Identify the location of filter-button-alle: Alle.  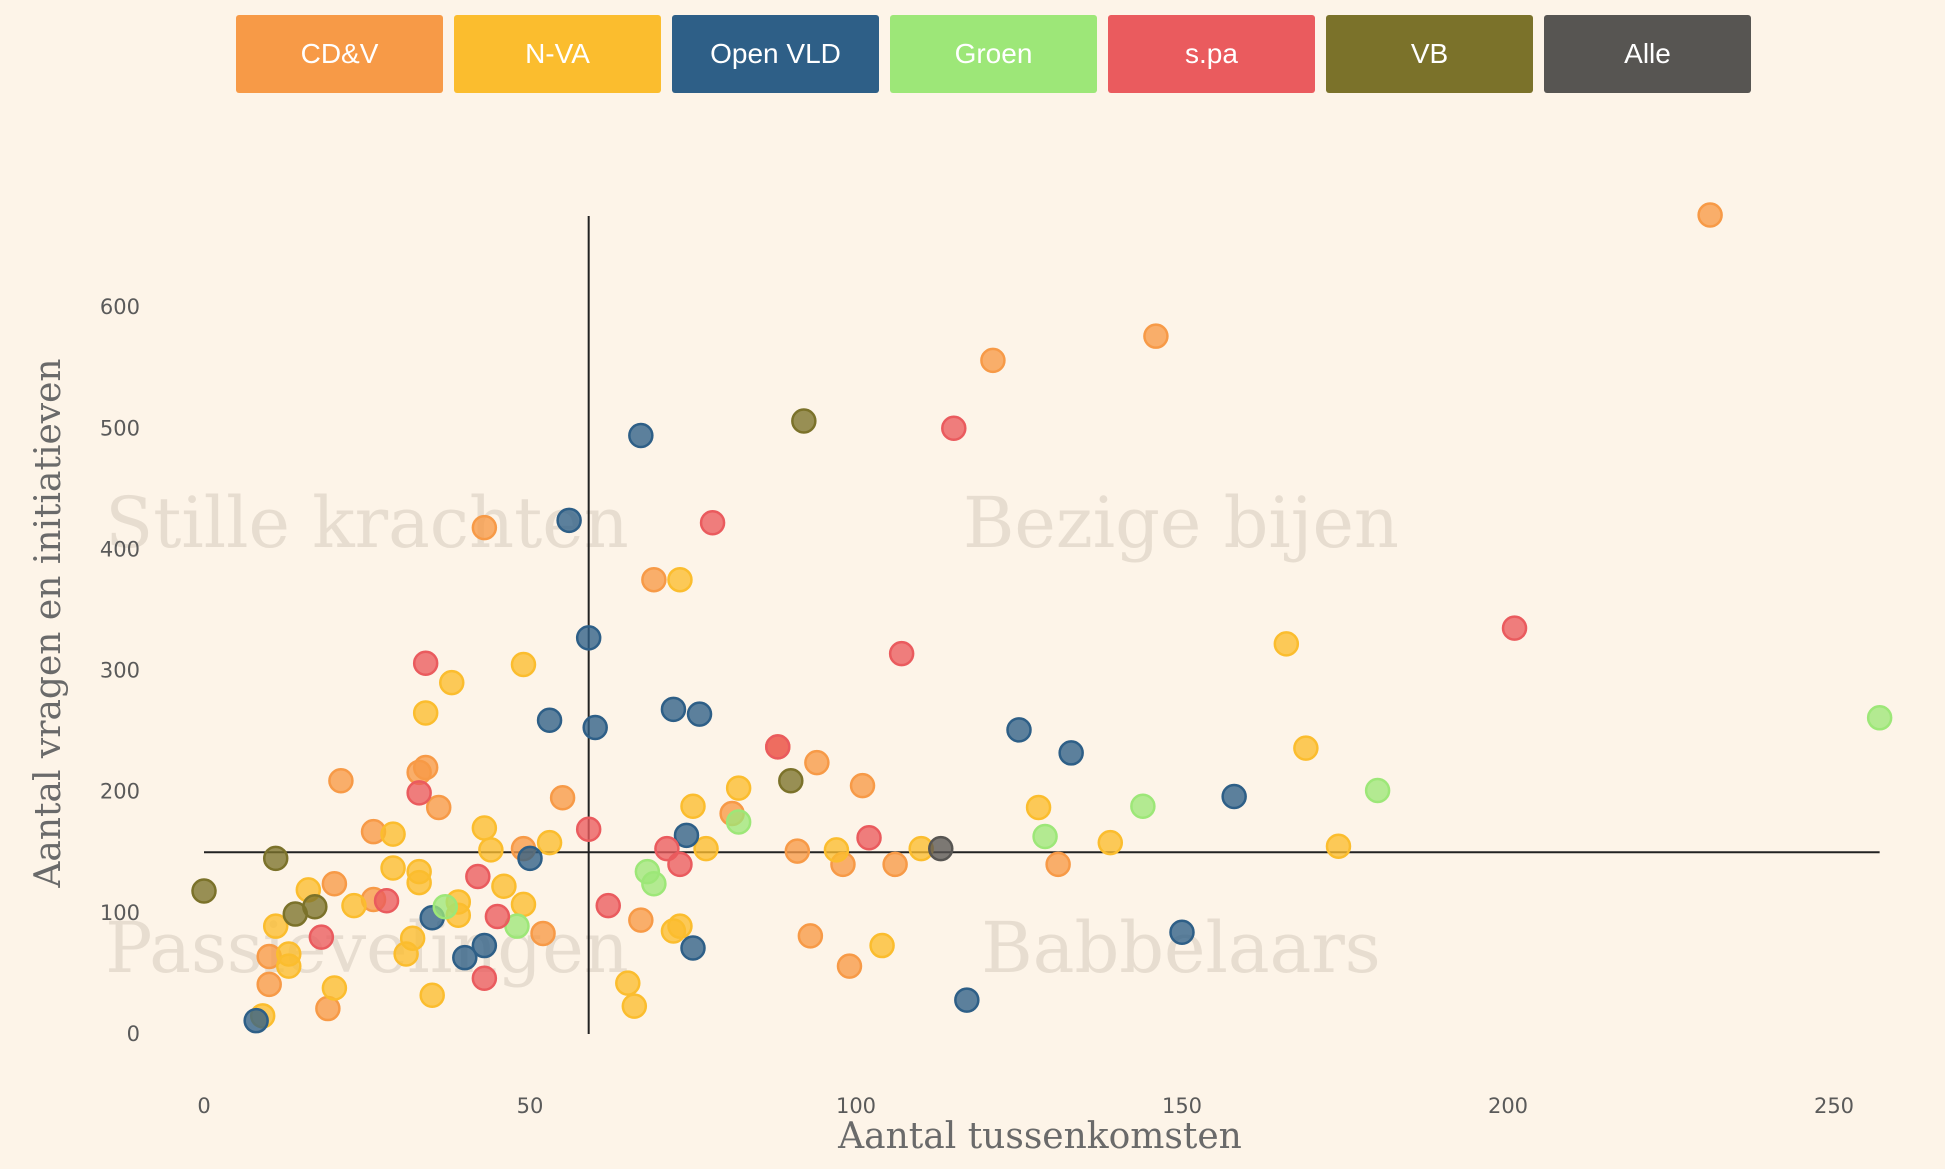
(1647, 54).